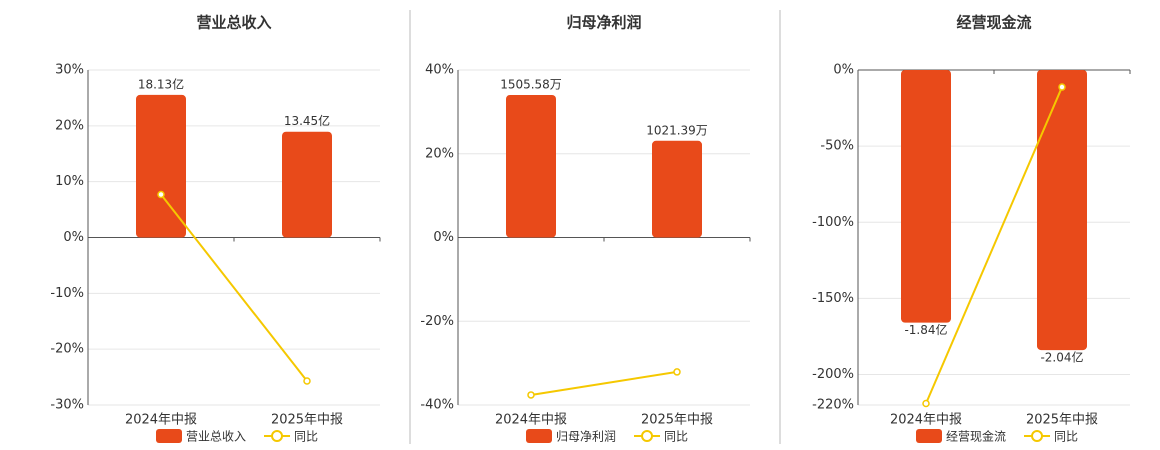  I want to click on chart-title: 营业总收入, so click(233, 23).